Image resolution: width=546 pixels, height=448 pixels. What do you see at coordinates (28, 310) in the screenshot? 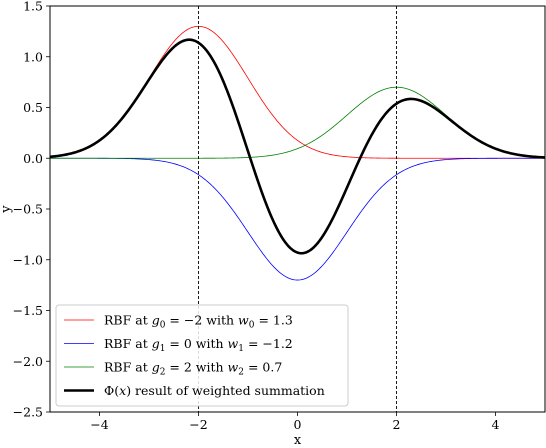
I see `y-tick-label: −1.5` at bounding box center [28, 310].